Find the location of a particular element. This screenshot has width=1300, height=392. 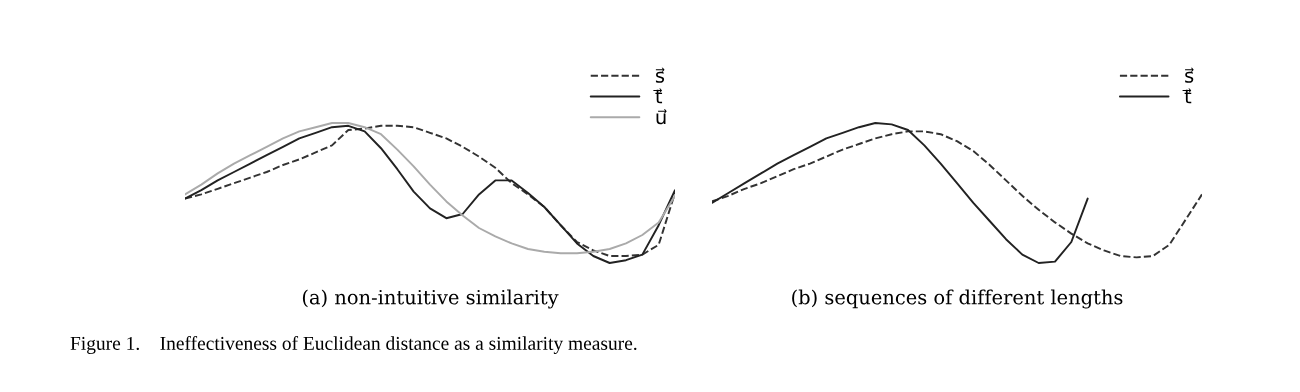

x-axis-title: (b) sequences of different lengths is located at coordinates (957, 299).